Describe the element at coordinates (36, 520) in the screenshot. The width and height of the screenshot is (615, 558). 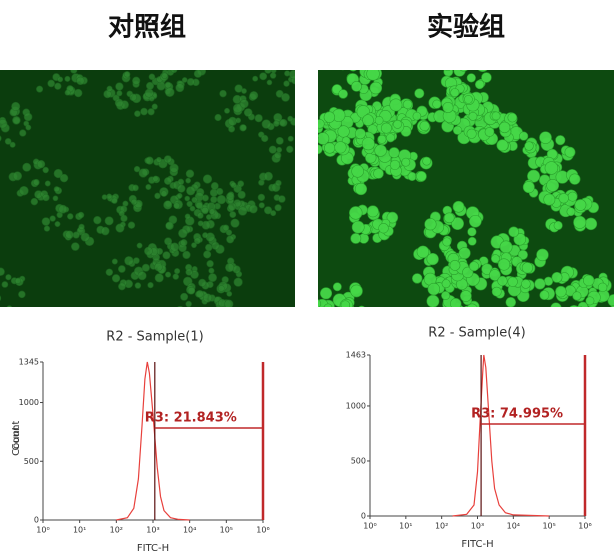
I see `y-tick-label: 0` at that location.